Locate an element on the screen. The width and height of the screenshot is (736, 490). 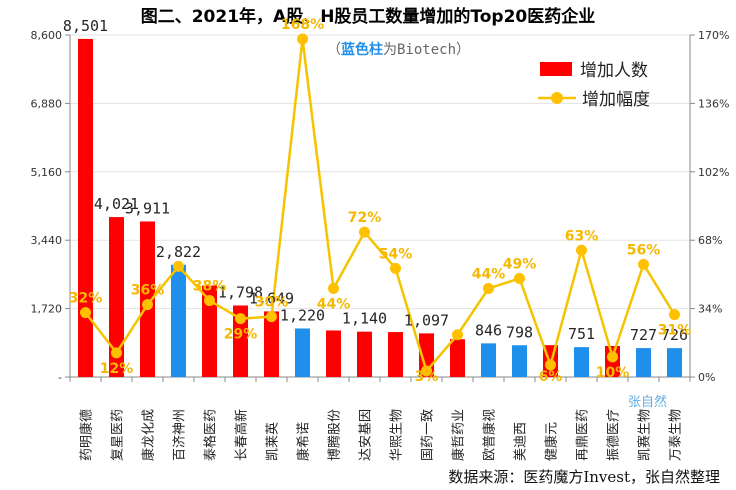
category-label: 凯赛生物 is located at coordinates (645, 435).